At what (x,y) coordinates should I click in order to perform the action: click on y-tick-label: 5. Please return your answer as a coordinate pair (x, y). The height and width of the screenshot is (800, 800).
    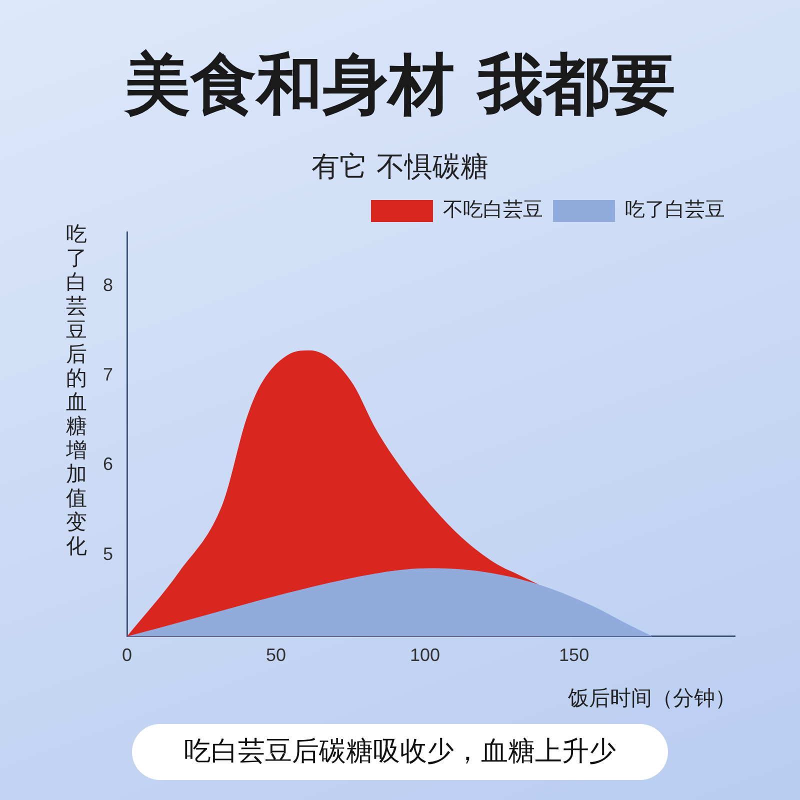
    Looking at the image, I should click on (108, 554).